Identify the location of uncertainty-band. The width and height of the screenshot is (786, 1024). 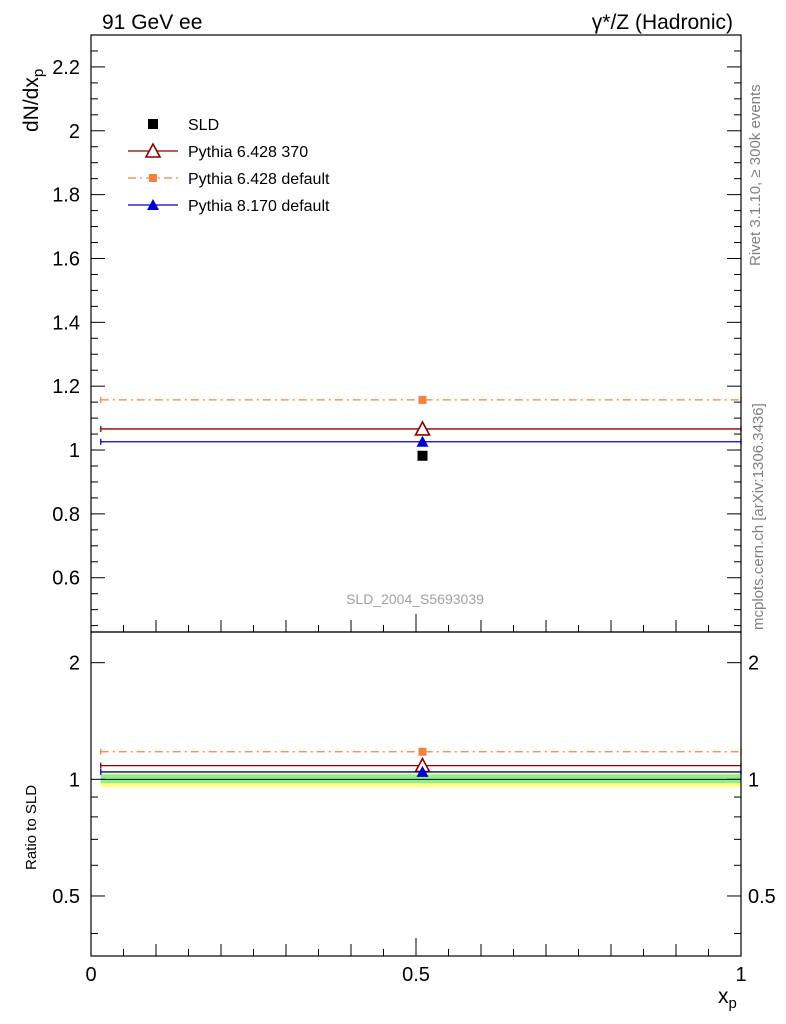
(420, 779).